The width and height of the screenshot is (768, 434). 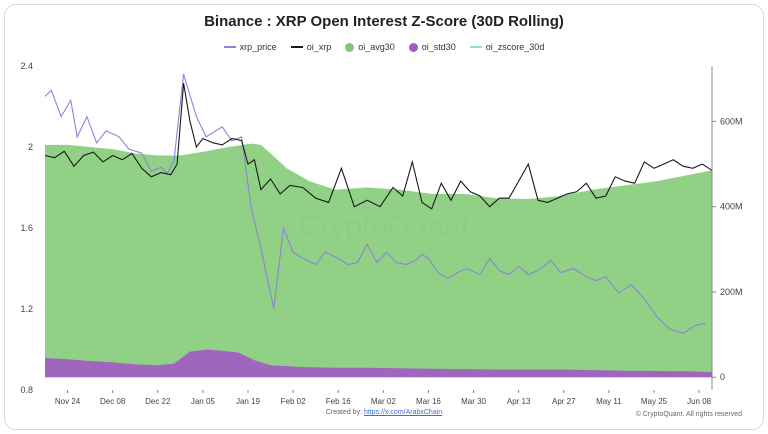 What do you see at coordinates (722, 377) in the screenshot?
I see `y-right-tick-label: 0` at bounding box center [722, 377].